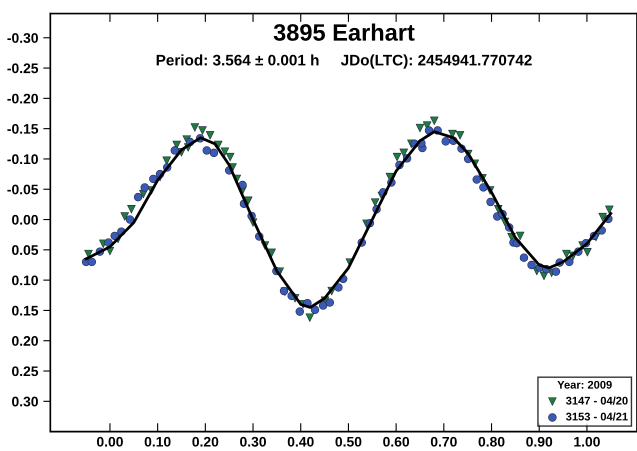  Describe the element at coordinates (25, 401) in the screenshot. I see `y-tick-label: 0.30` at that location.